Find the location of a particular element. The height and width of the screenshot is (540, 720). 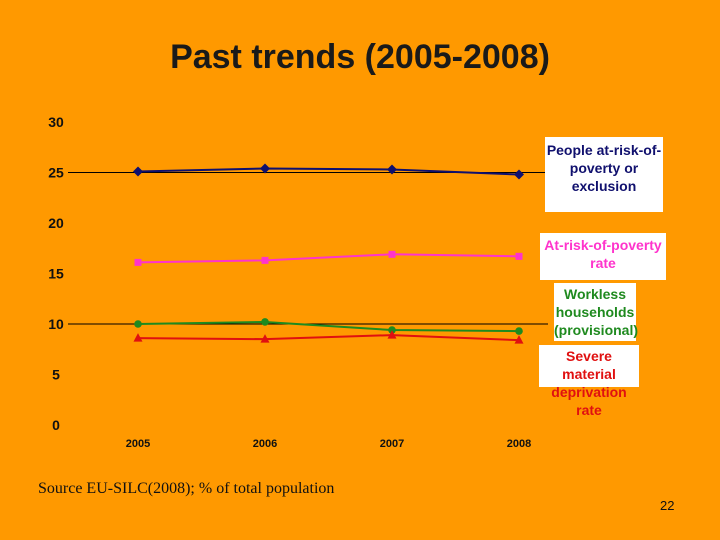

y-axis-tick-labels: 0 5 10 15 20 25 30 is located at coordinates (56, 273).